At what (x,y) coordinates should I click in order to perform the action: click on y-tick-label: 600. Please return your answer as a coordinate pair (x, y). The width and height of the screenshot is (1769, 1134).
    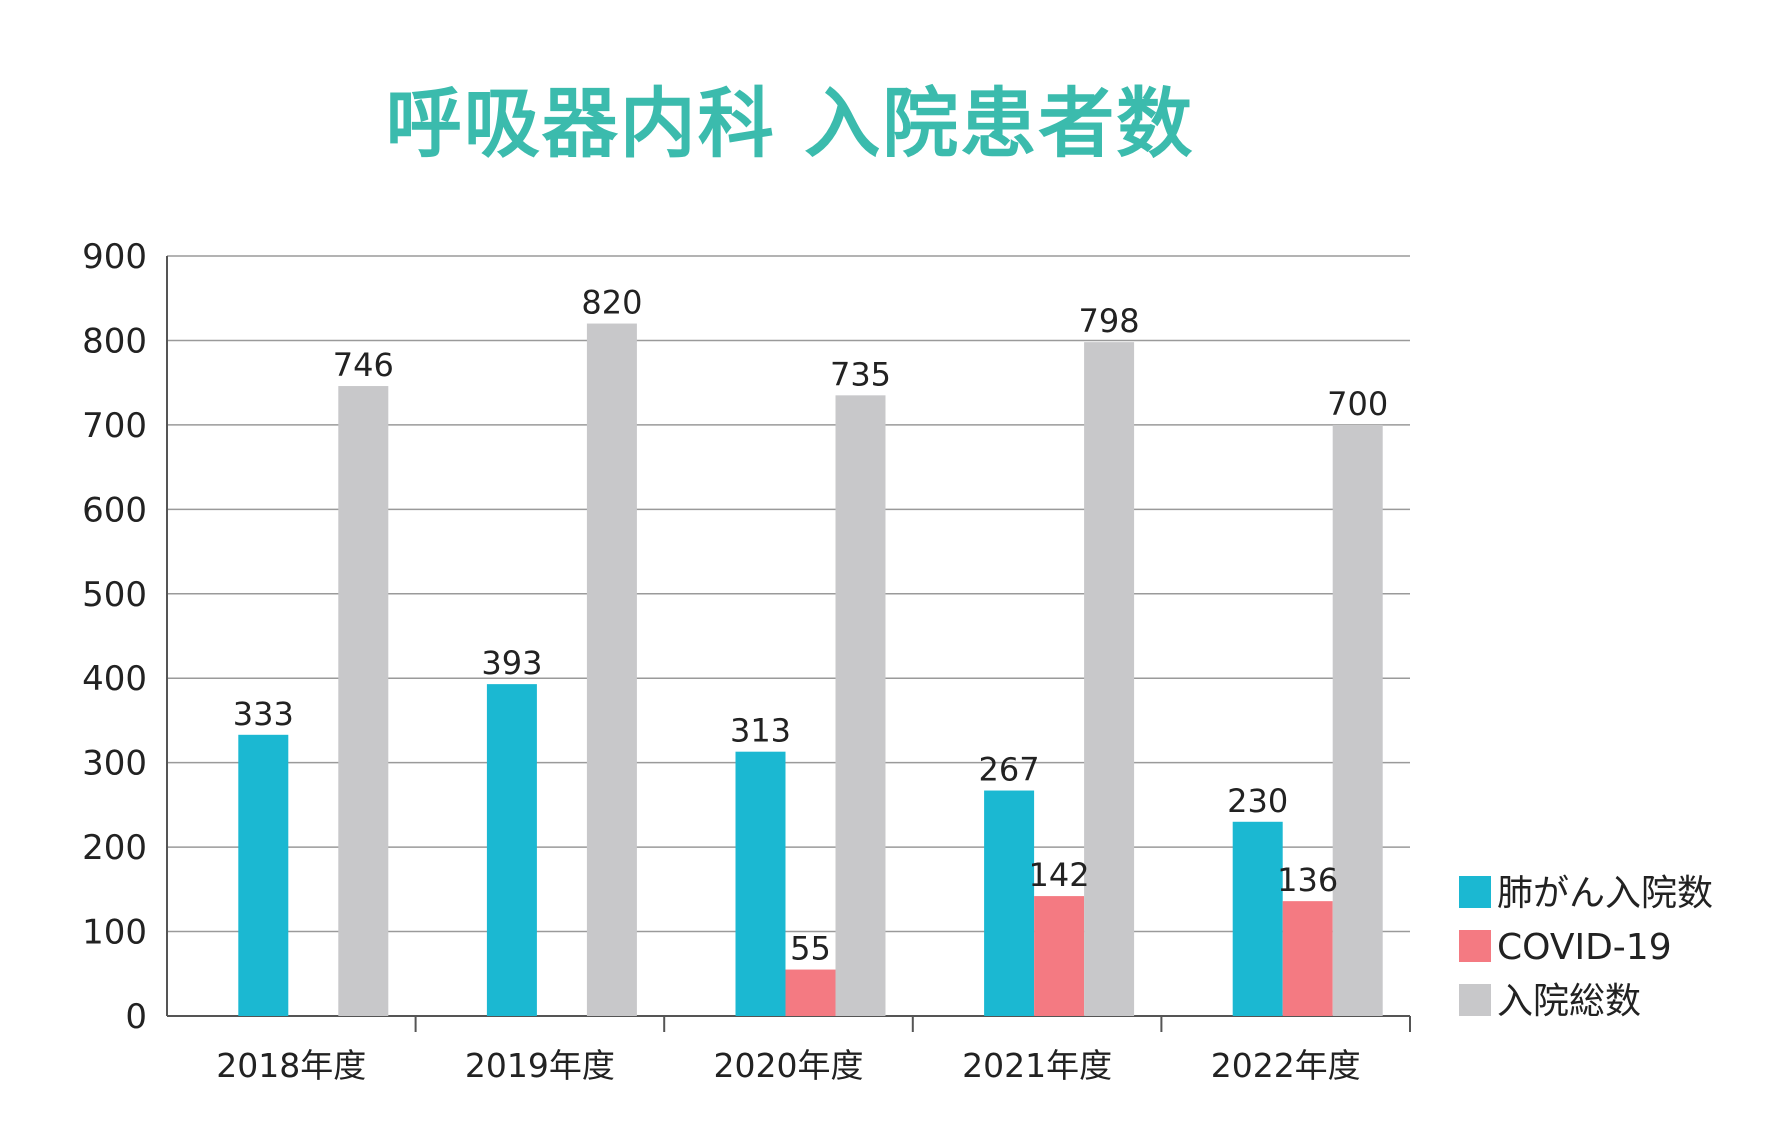
    Looking at the image, I should click on (114, 510).